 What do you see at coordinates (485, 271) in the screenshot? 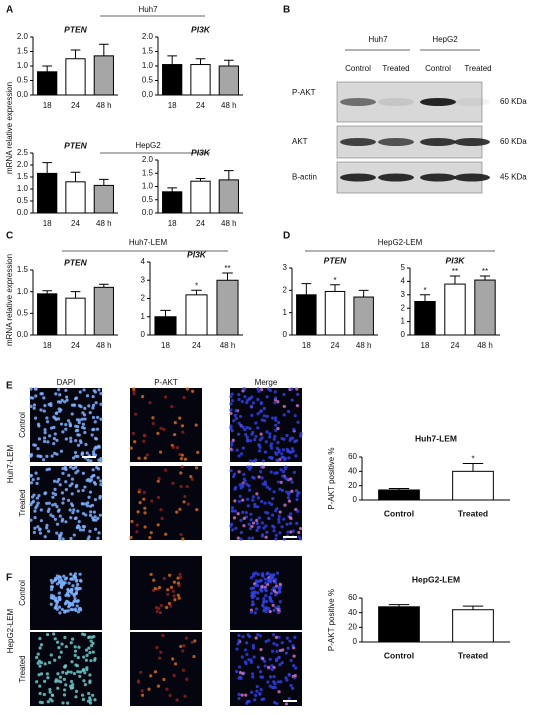
I see `significance: **` at bounding box center [485, 271].